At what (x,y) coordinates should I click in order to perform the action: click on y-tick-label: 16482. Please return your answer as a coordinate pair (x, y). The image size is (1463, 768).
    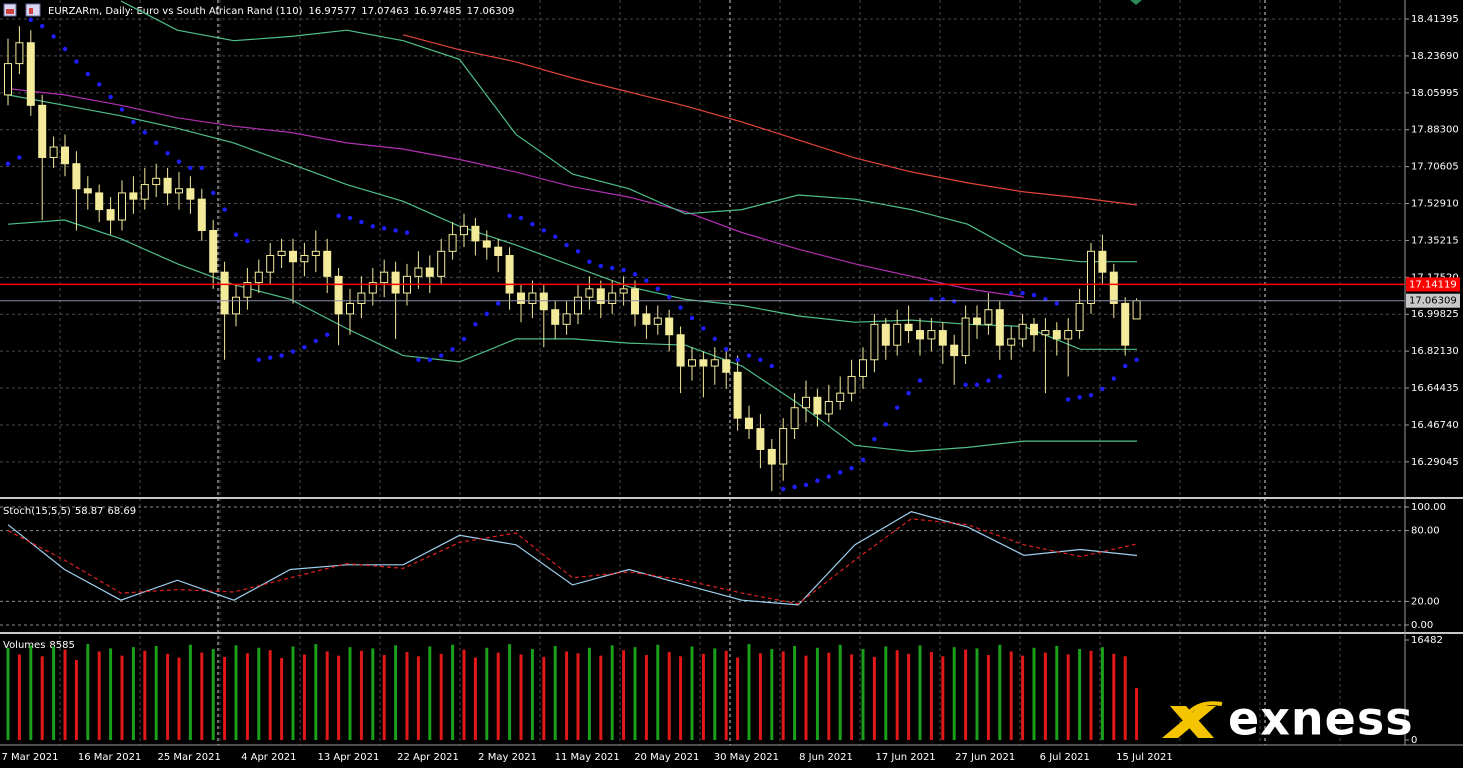
    Looking at the image, I should click on (1427, 640).